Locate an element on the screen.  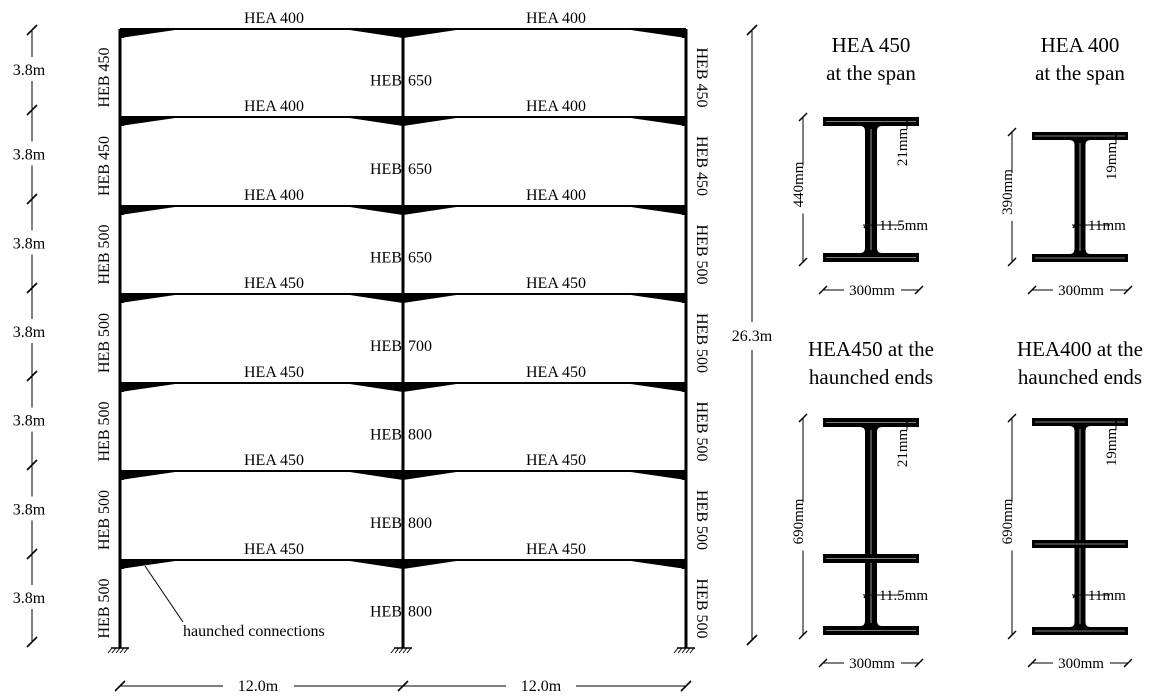
section-web-label: 11mm is located at coordinates (1107, 226).